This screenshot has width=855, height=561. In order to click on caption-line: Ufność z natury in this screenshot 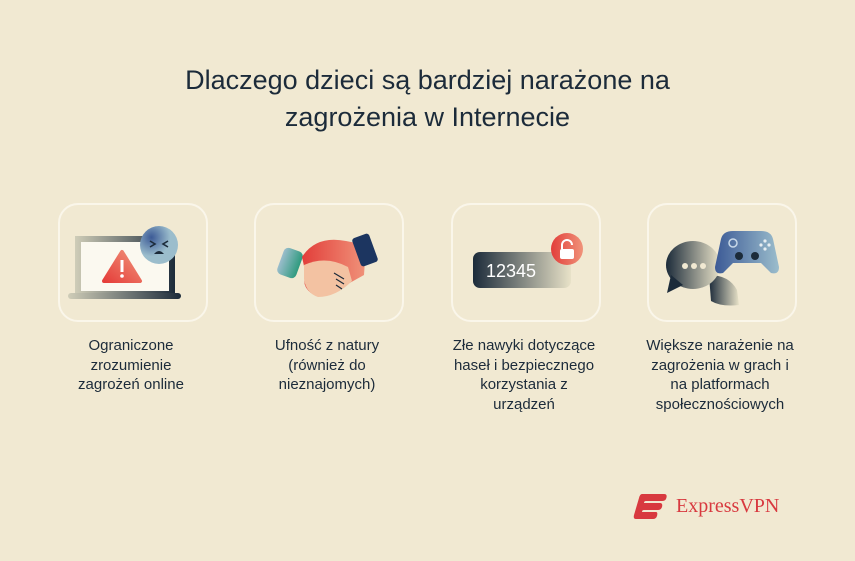, I will do `click(327, 345)`.